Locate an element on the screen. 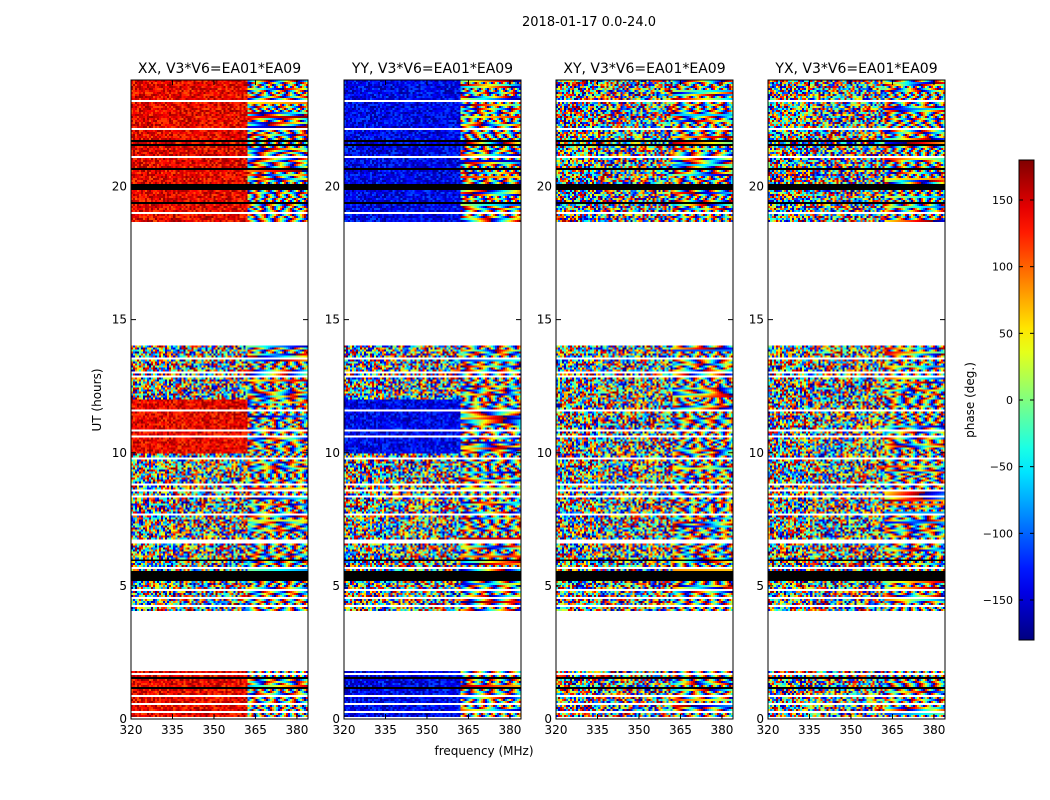  colorbar-tick-label: −50 is located at coordinates (1001, 467).